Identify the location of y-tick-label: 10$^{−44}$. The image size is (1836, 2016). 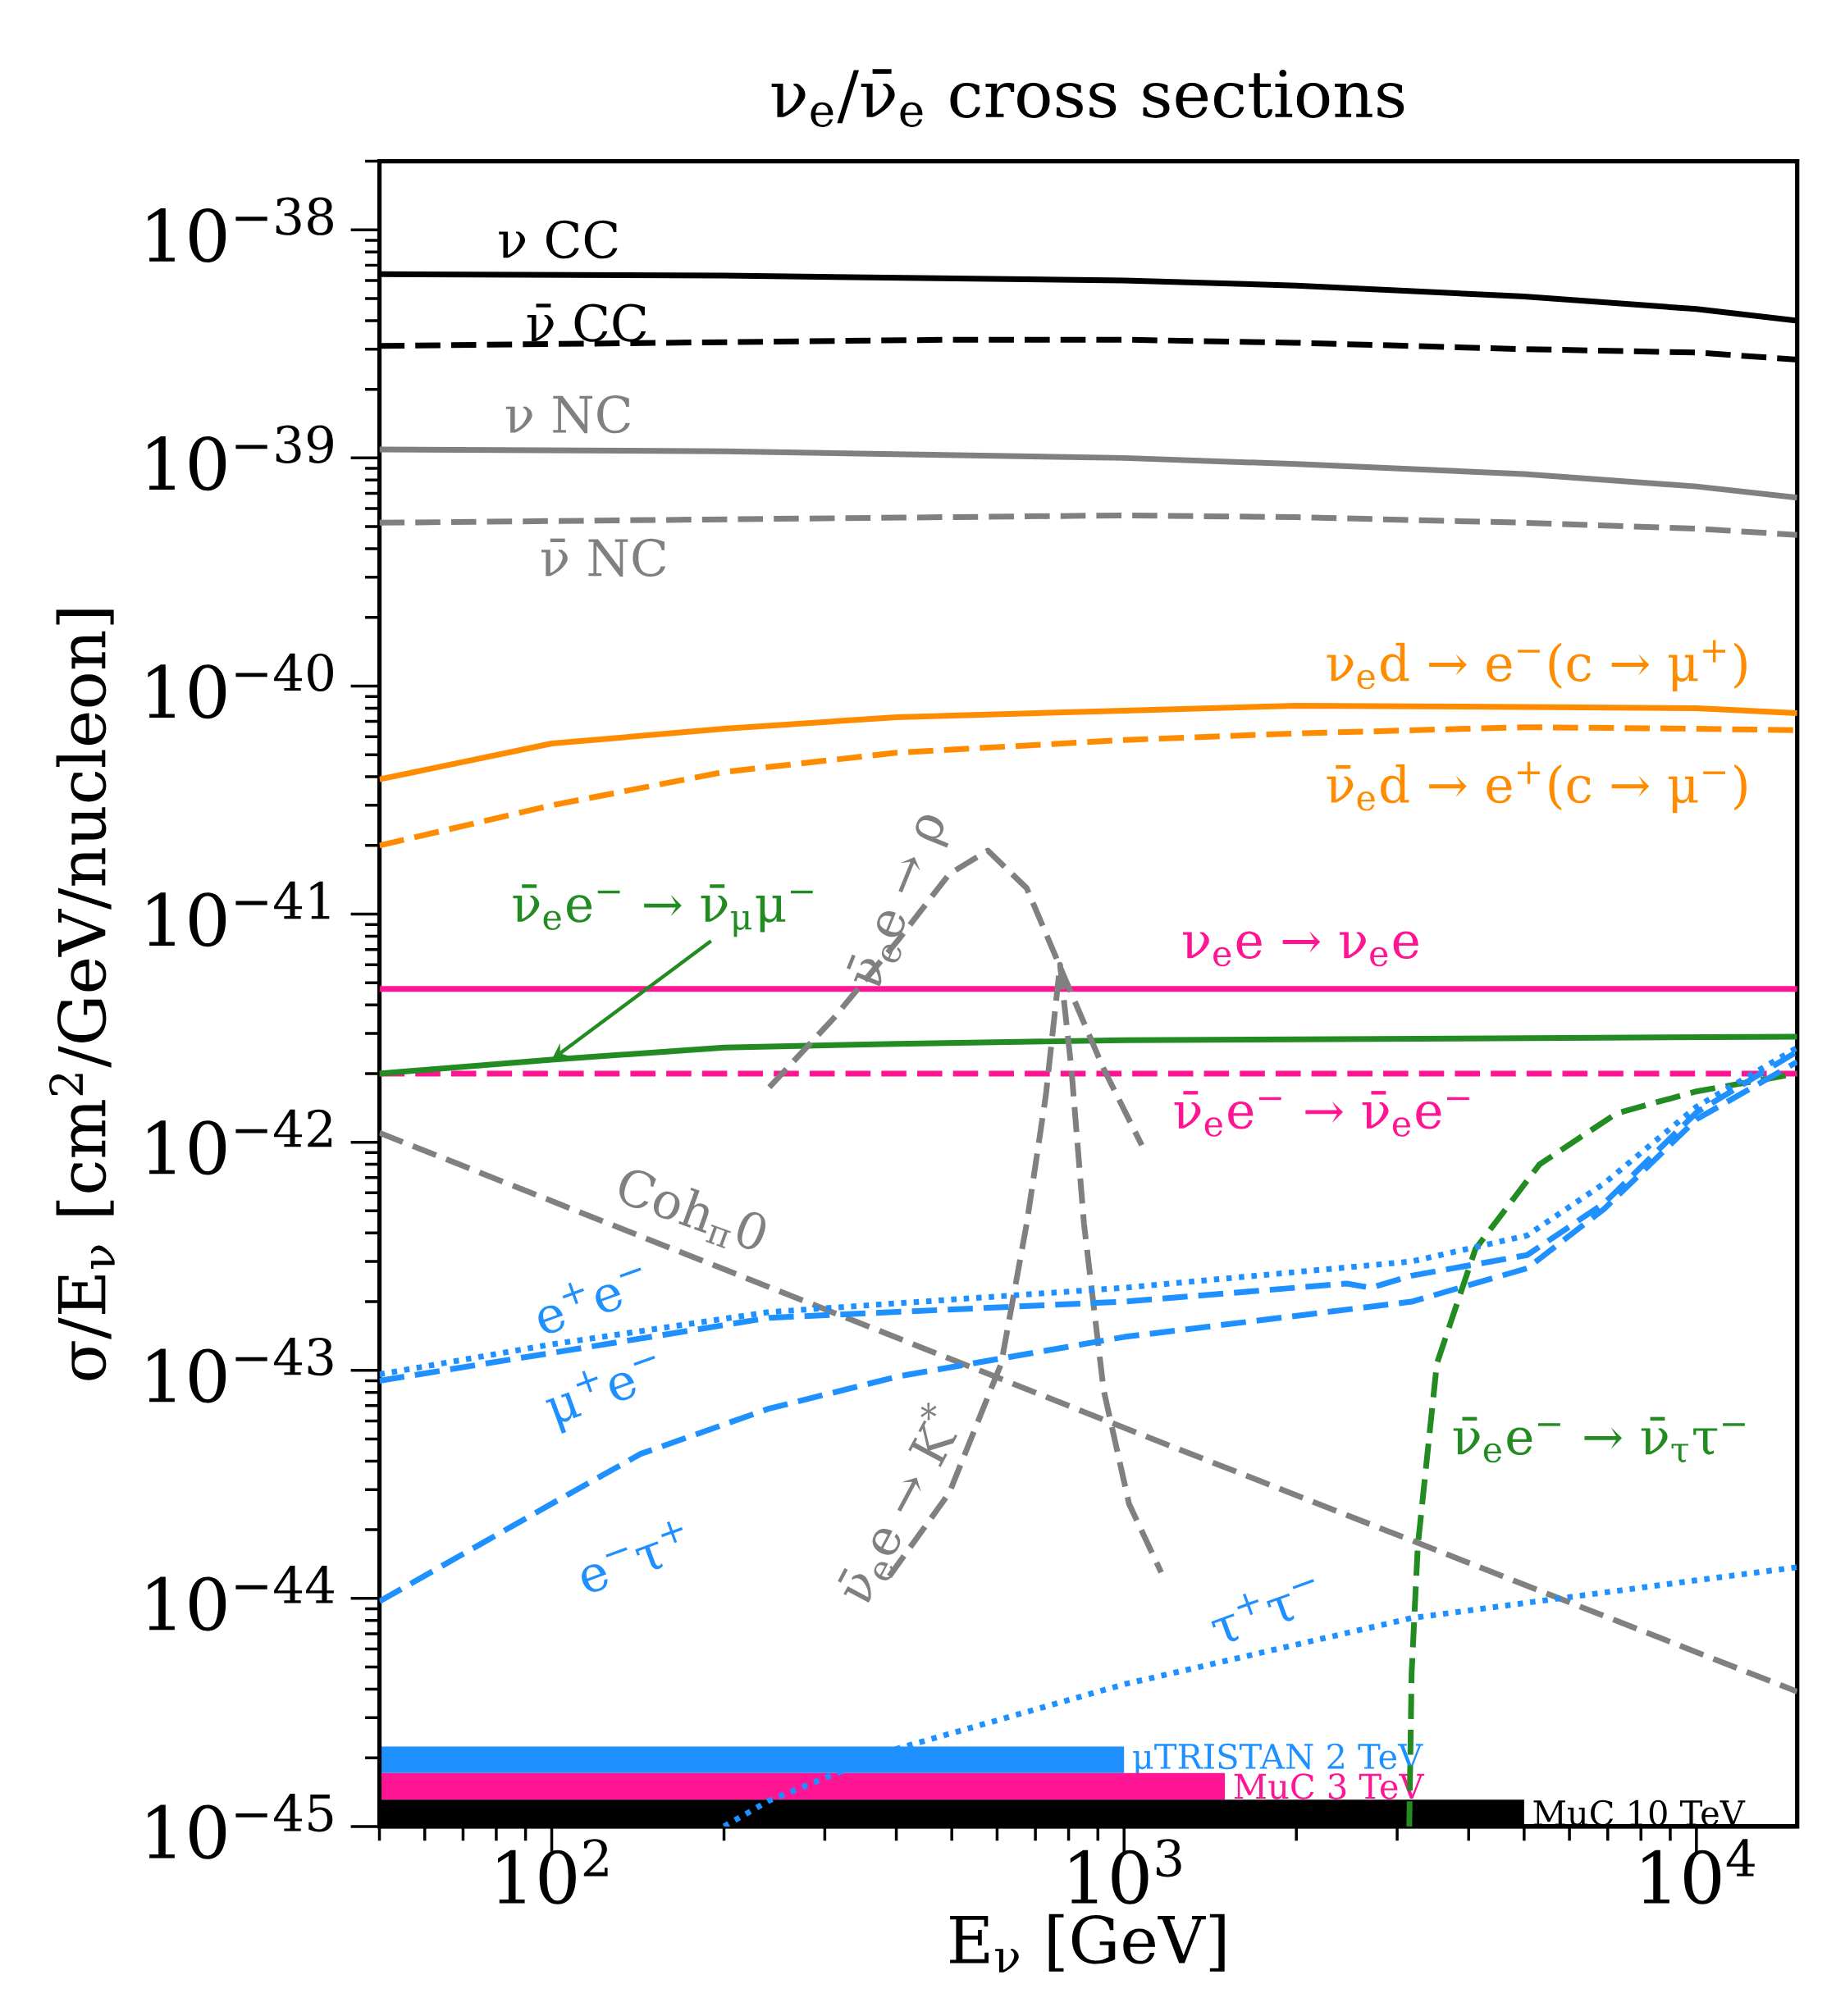
(241, 1599).